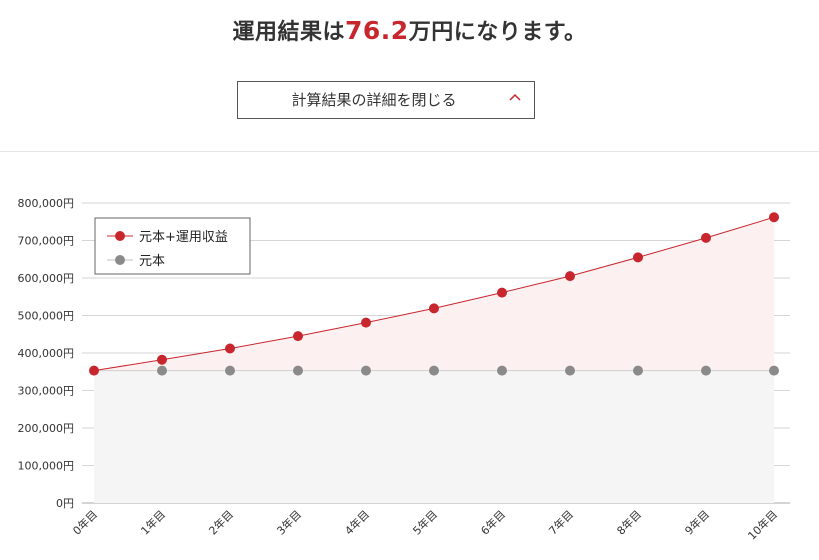 This screenshot has height=560, width=819. I want to click on summary-suffix: 万円になります。, so click(497, 32).